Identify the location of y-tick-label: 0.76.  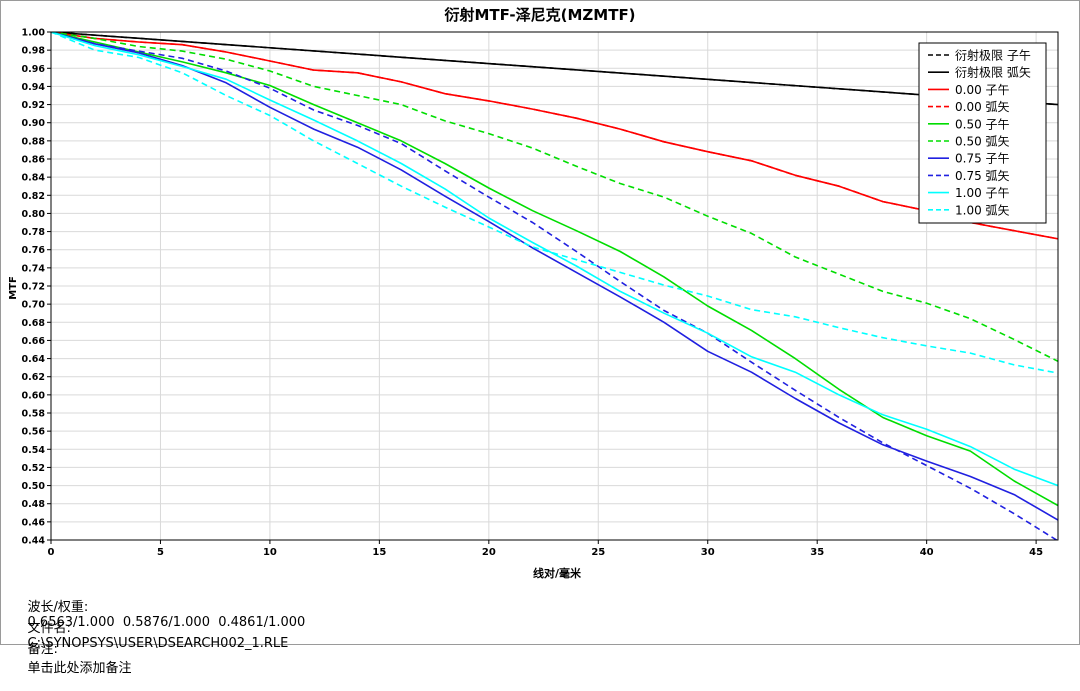
(34, 250).